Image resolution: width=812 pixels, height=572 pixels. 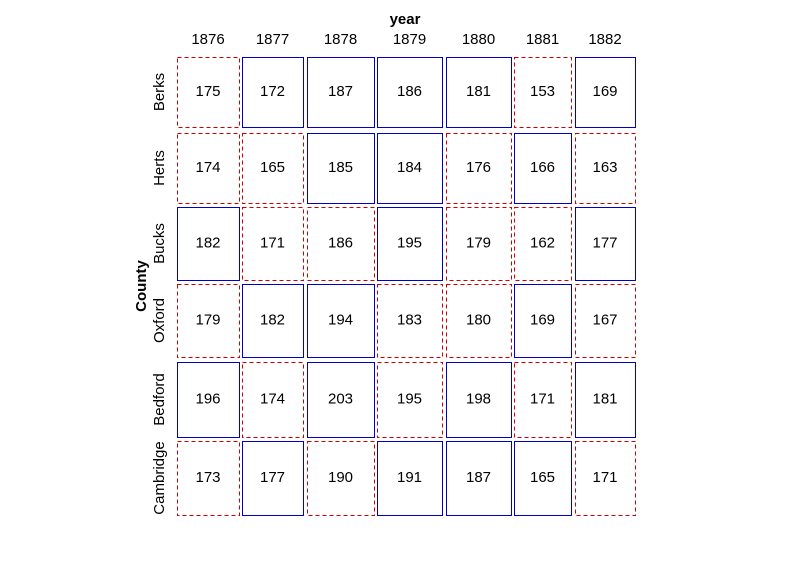 I want to click on cell-value: 183, so click(x=409, y=319).